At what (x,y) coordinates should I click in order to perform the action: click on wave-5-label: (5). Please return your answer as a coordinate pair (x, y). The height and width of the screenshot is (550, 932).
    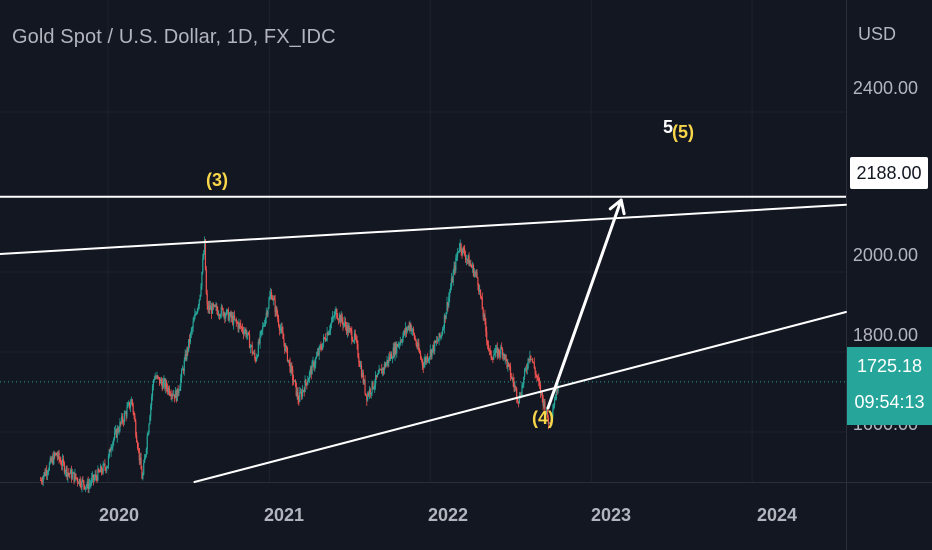
    Looking at the image, I should click on (683, 132).